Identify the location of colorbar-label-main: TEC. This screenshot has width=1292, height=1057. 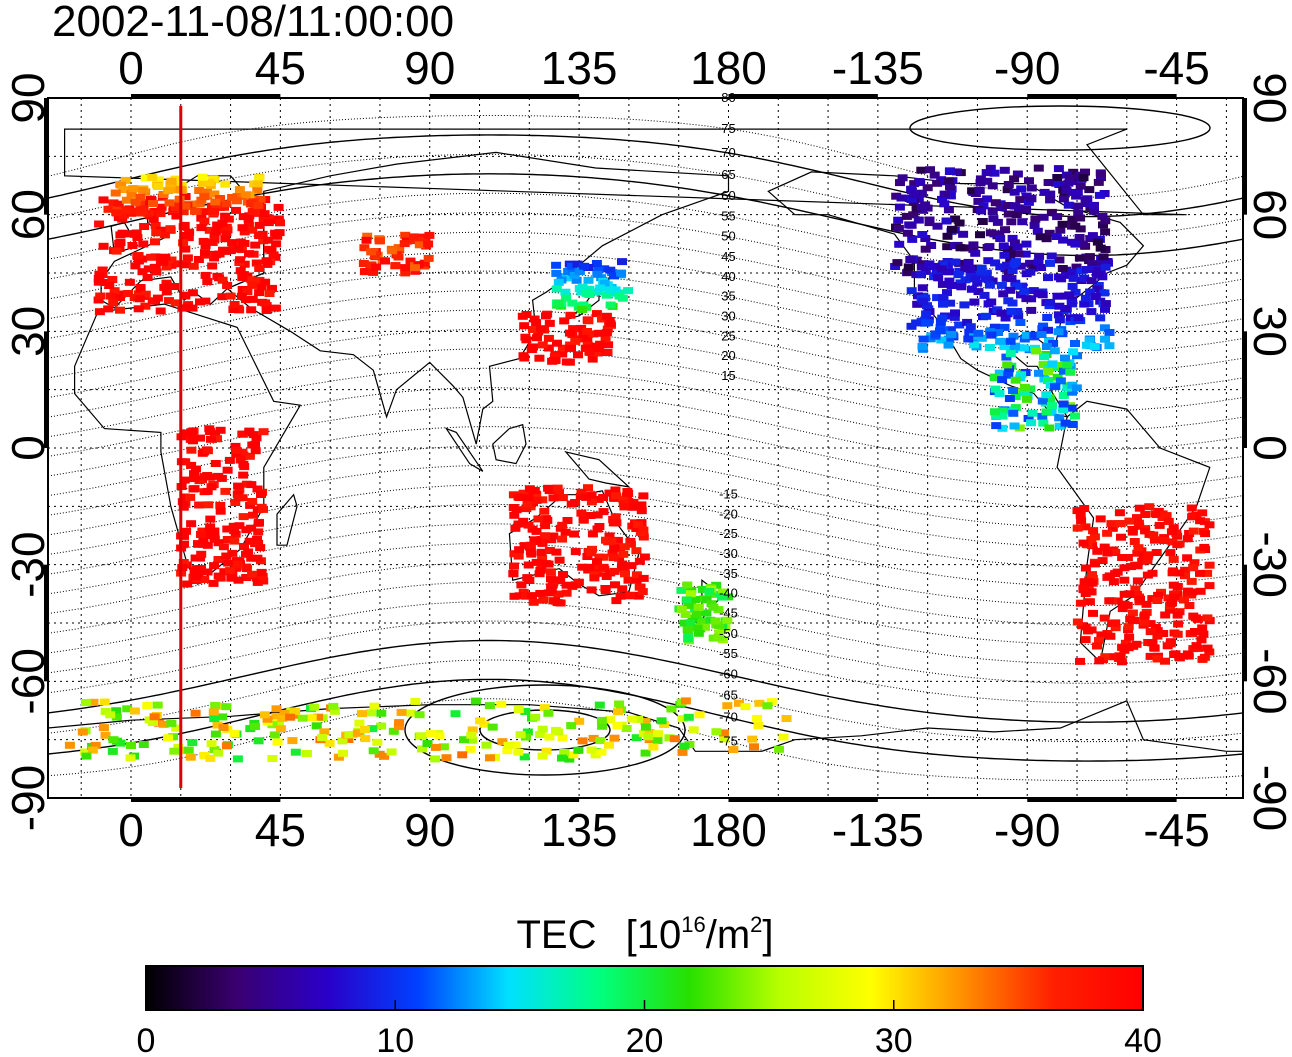
(556, 935).